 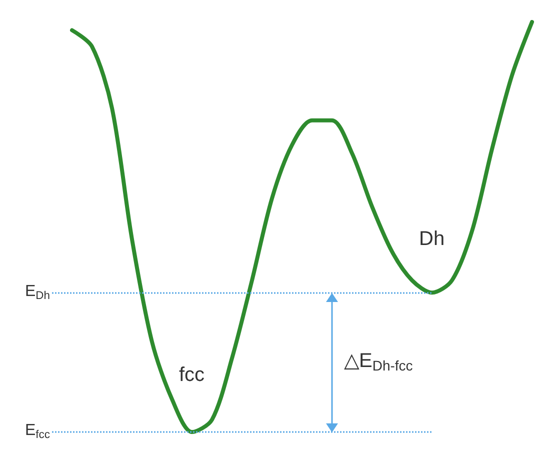 What do you see at coordinates (378, 362) in the screenshot?
I see `annotation: △E$_{Dh-fcc}$` at bounding box center [378, 362].